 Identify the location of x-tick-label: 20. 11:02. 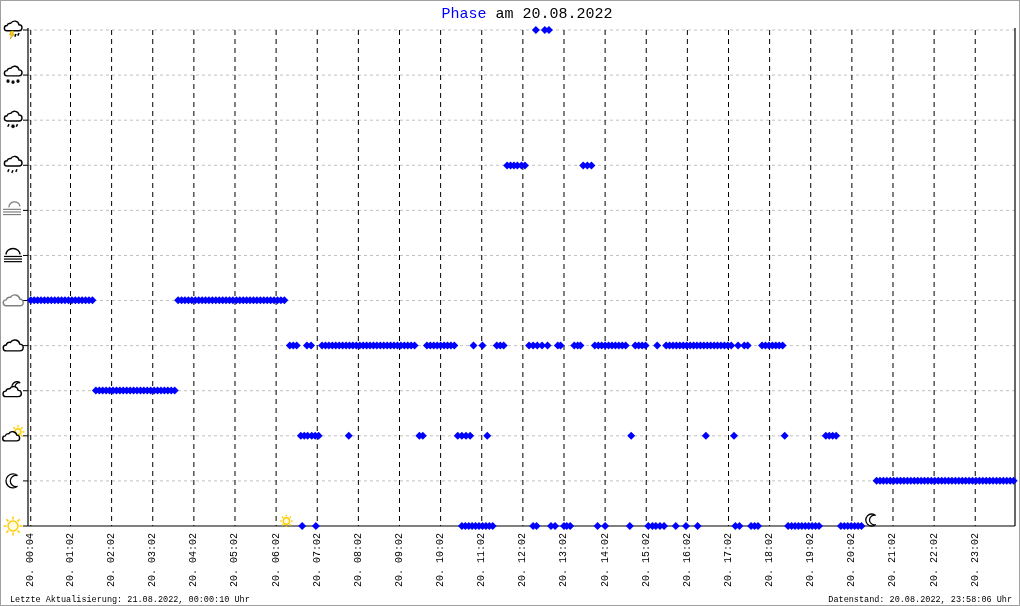
(482, 560).